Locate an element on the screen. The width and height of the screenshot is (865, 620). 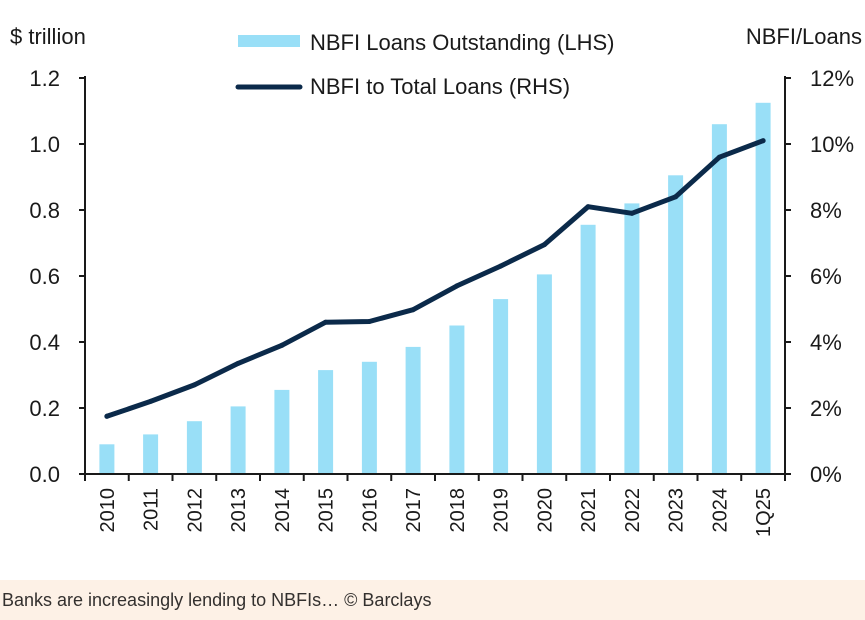
bar-2018 is located at coordinates (457, 399).